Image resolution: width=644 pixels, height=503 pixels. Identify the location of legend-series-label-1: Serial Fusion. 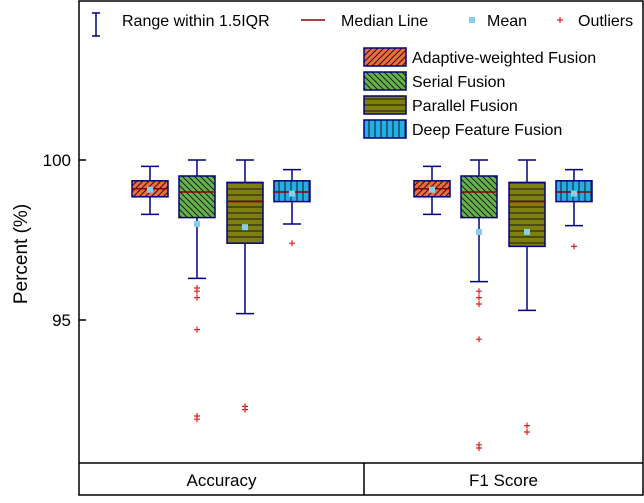
(458, 82).